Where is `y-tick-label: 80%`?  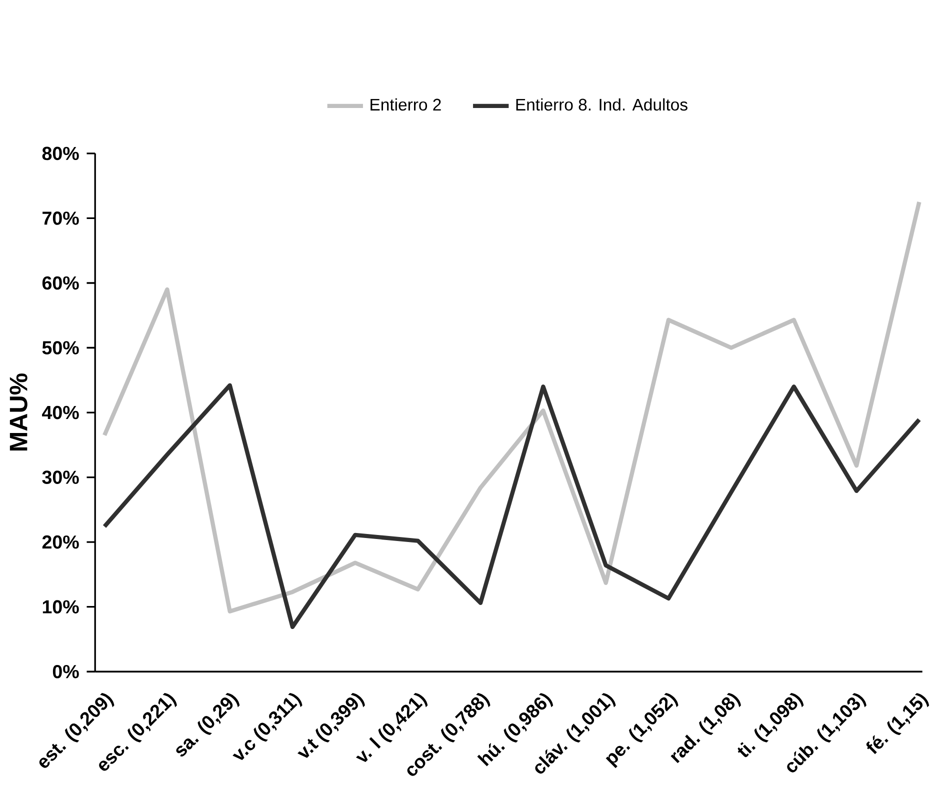 y-tick-label: 80% is located at coordinates (60, 153).